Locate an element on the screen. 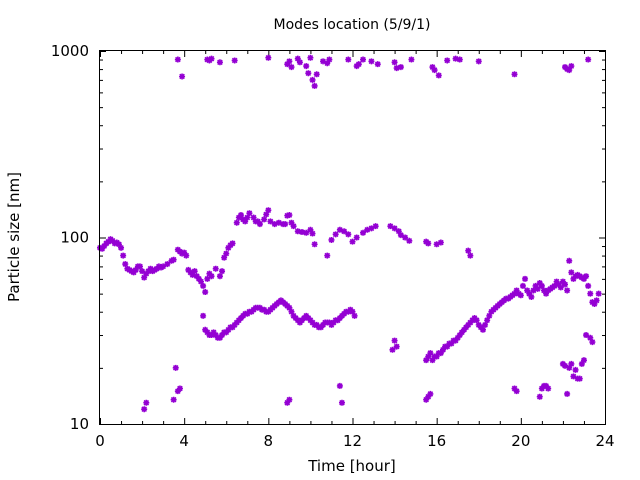 Image resolution: width=640 pixels, height=480 pixels. x-axis-label: Time [hour] is located at coordinates (351, 466).